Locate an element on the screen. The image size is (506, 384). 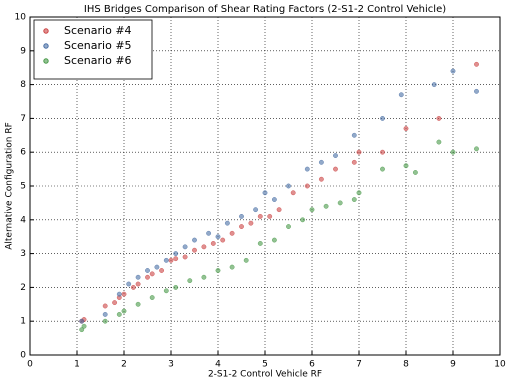
x-axis-label: 2-S1-2 Control Vehicle RF is located at coordinates (265, 375).